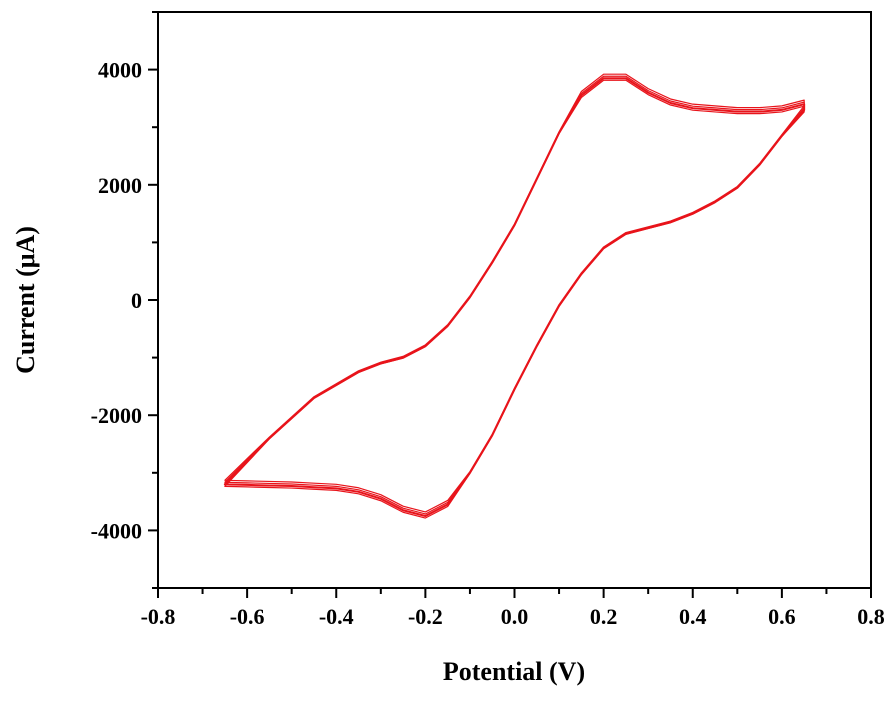  Describe the element at coordinates (25, 300) in the screenshot. I see `y-axis-title: Current (μA)` at that location.